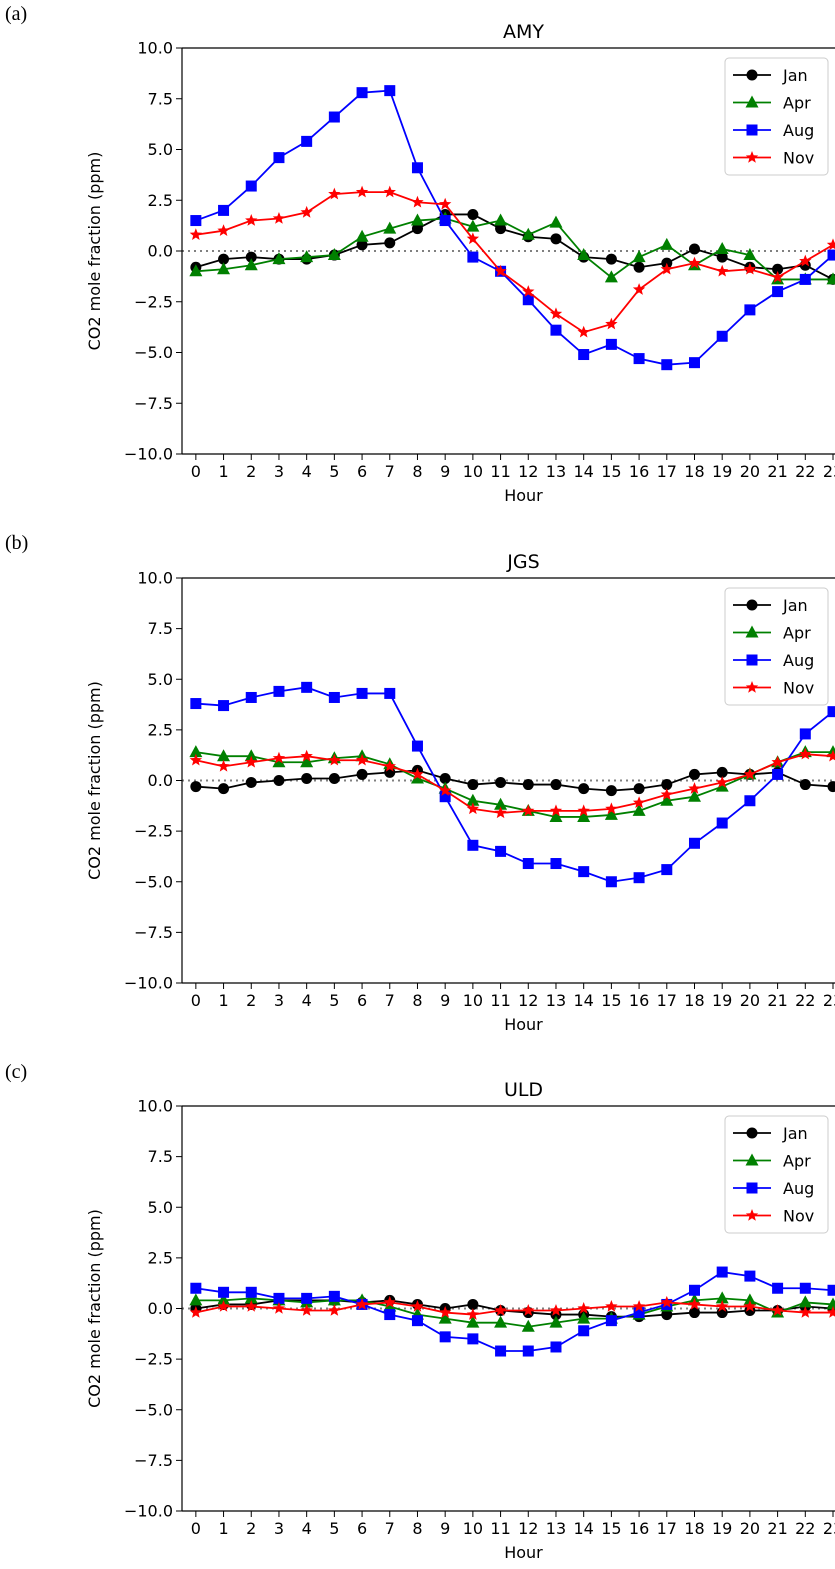 Image resolution: width=835 pixels, height=1569 pixels. What do you see at coordinates (750, 471) in the screenshot?
I see `x-tick-label: 20` at bounding box center [750, 471].